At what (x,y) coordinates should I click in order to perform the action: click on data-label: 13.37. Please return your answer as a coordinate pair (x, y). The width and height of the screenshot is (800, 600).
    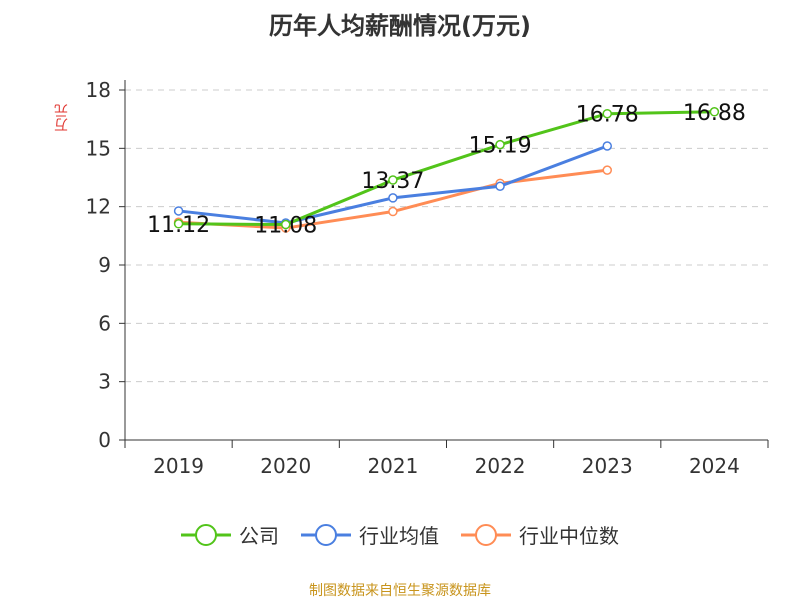
    Looking at the image, I should click on (392, 181).